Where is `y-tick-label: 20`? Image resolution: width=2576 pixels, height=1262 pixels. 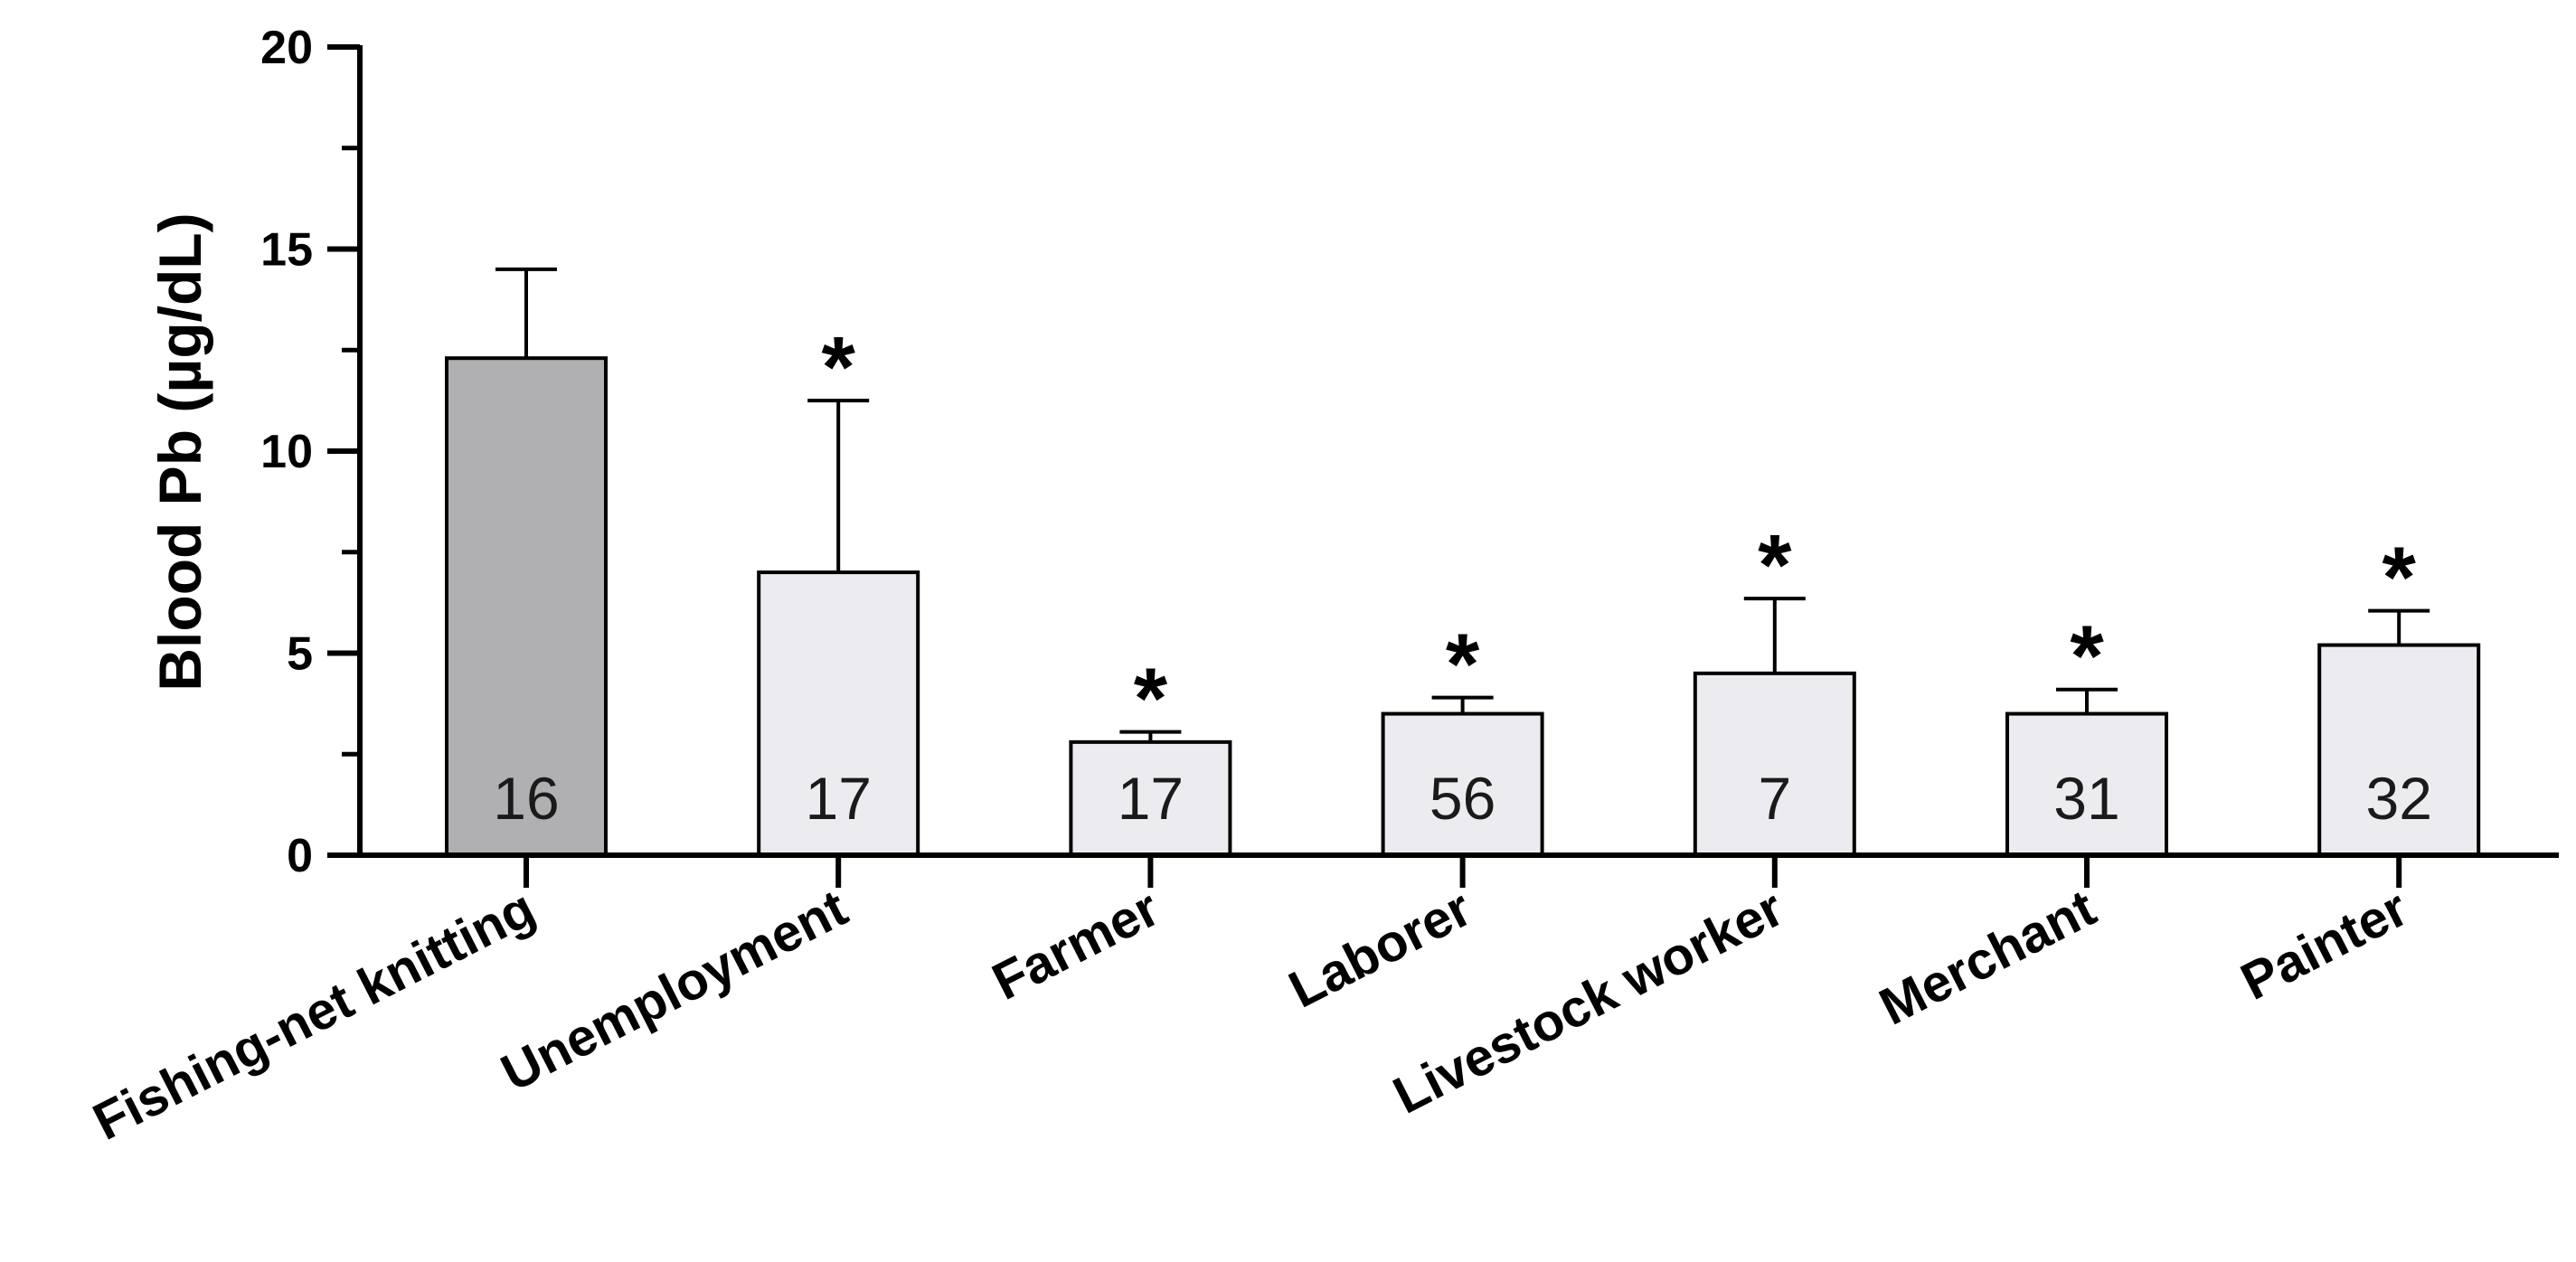 y-tick-label: 20 is located at coordinates (286, 48).